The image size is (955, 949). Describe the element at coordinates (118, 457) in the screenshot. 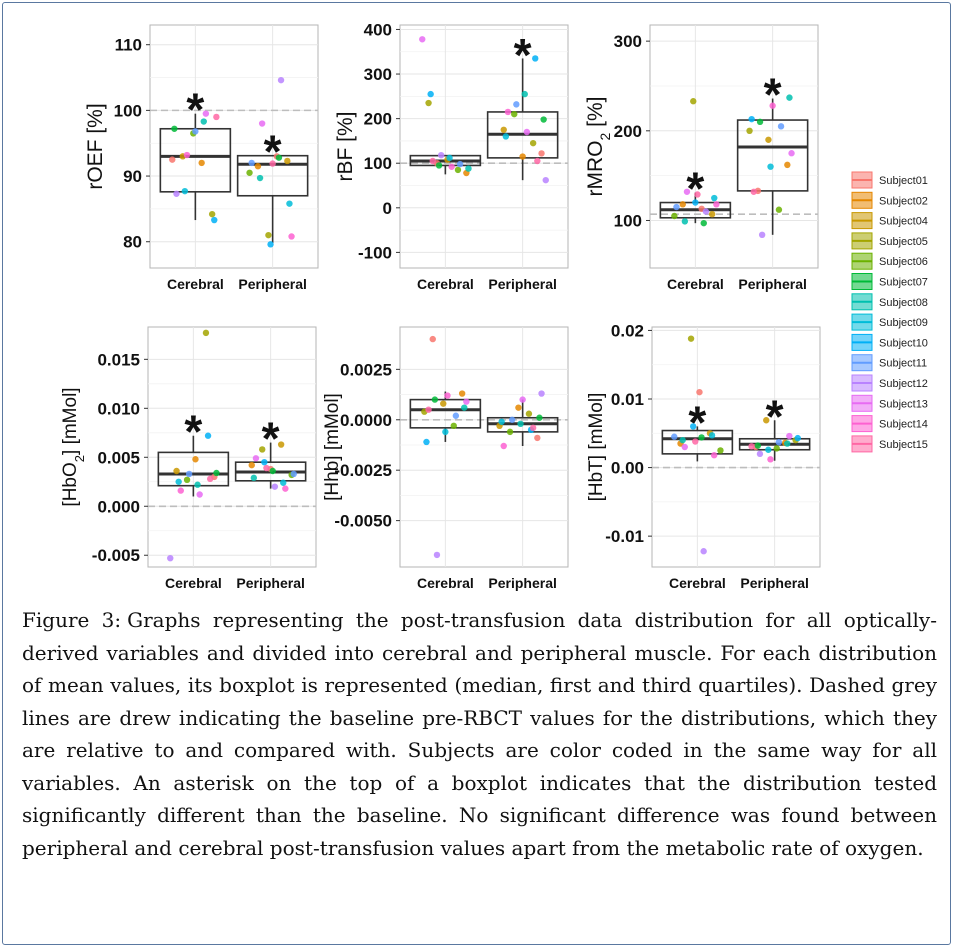

I see `y-tick-label: 0.005` at that location.